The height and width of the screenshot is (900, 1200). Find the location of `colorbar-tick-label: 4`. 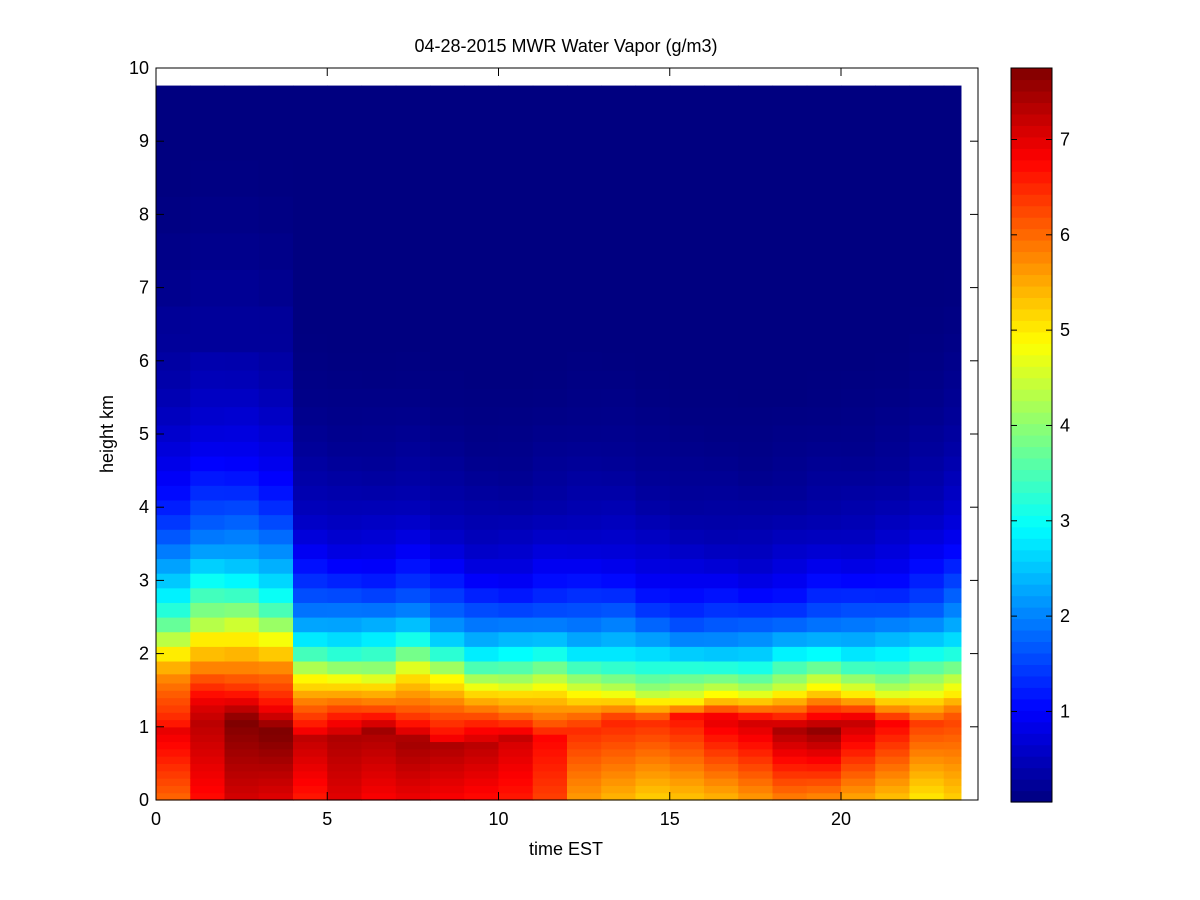

colorbar-tick-label: 4 is located at coordinates (1065, 425).